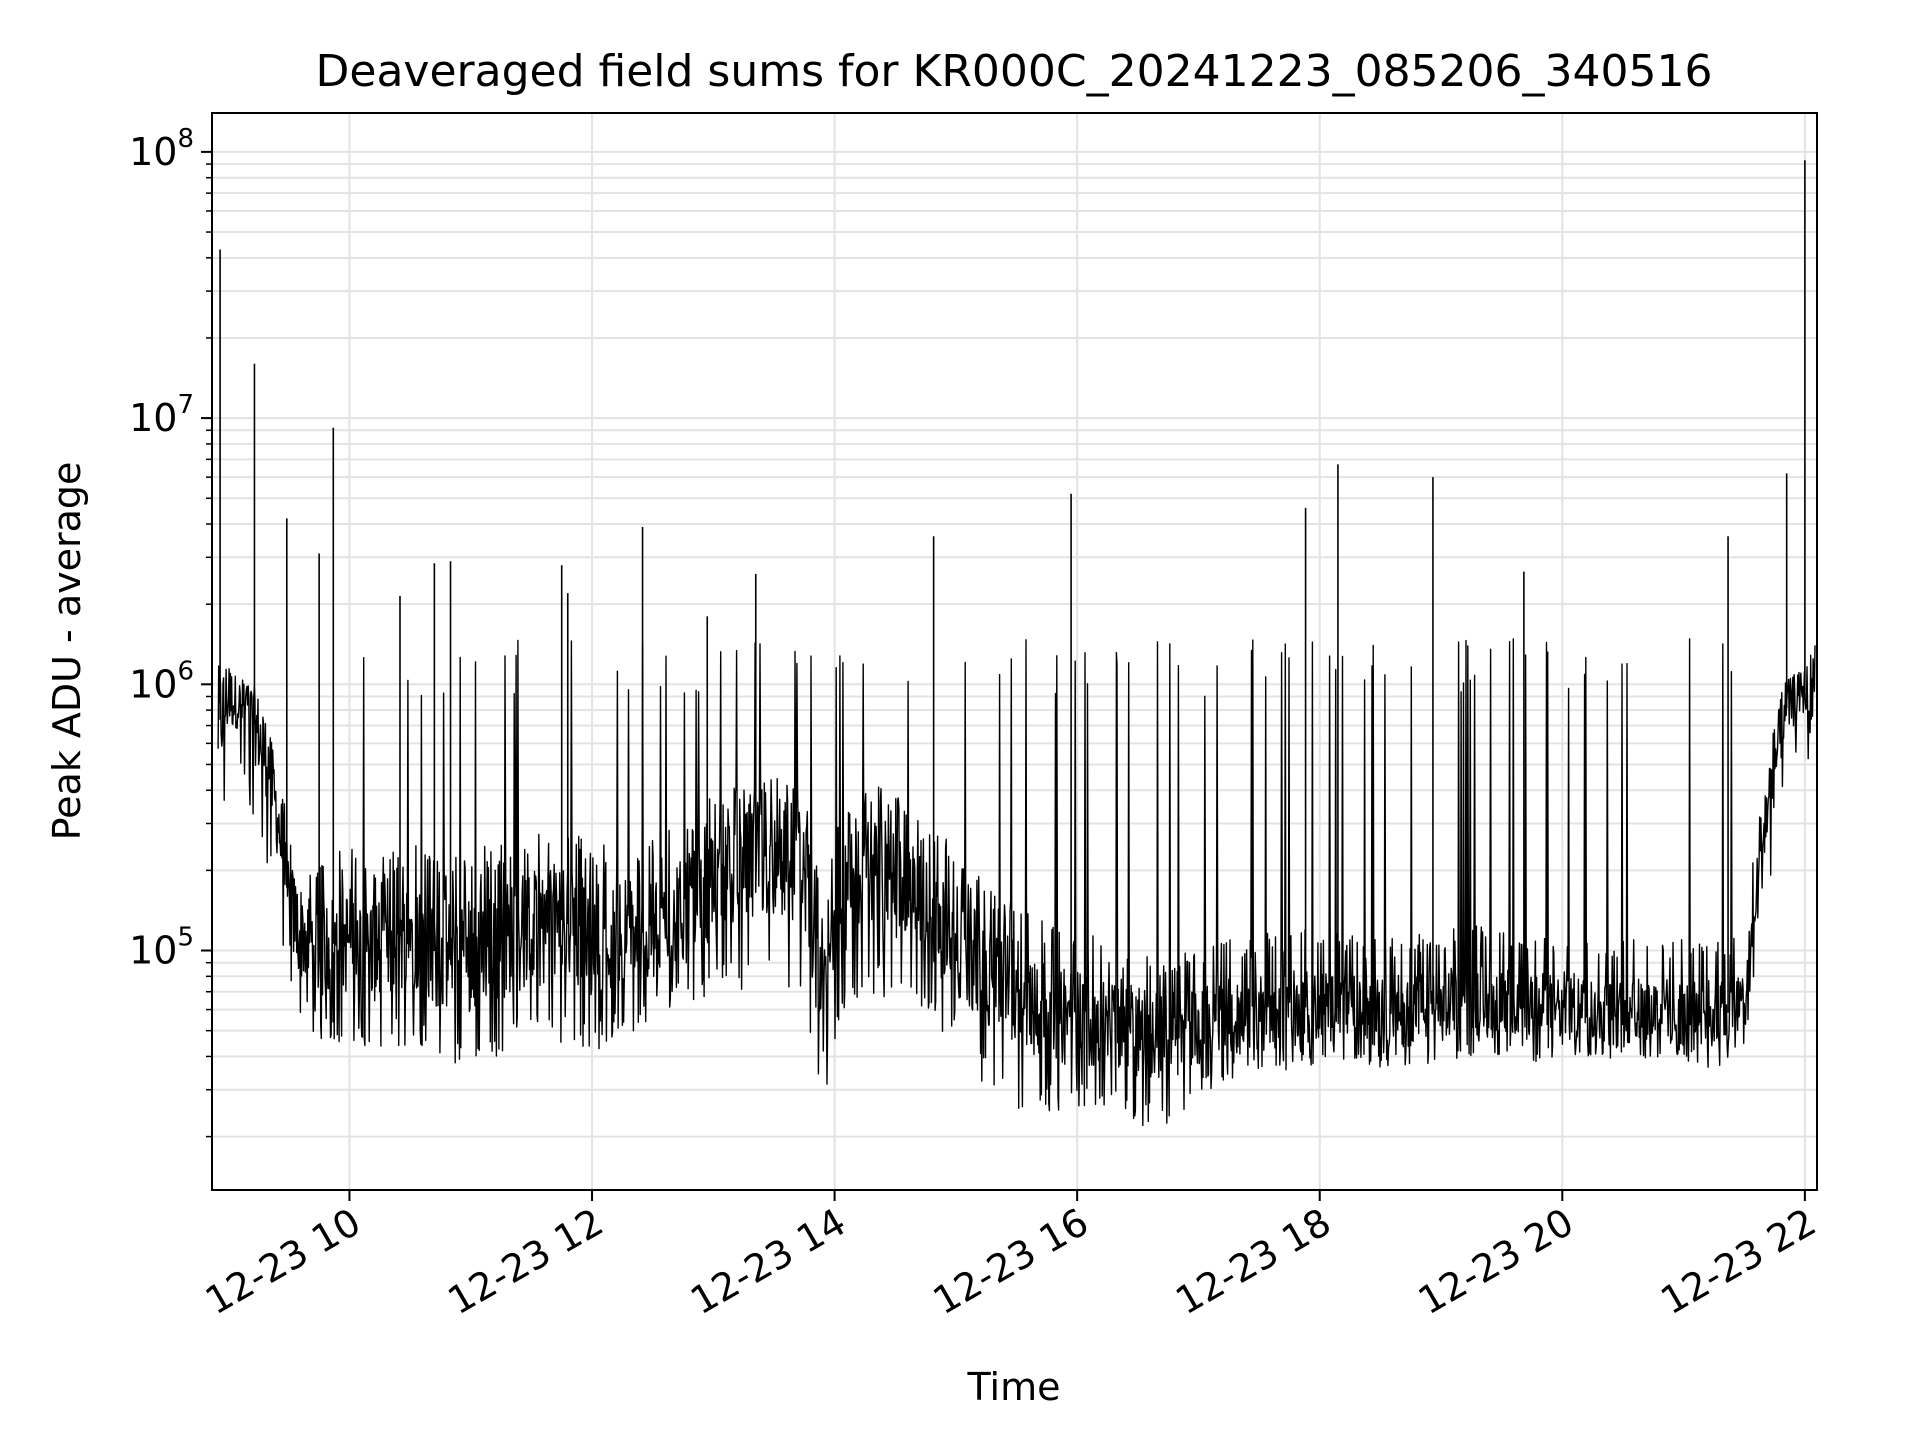 Image resolution: width=1920 pixels, height=1440 pixels. I want to click on y-tick-label: 10⁵, so click(161, 948).